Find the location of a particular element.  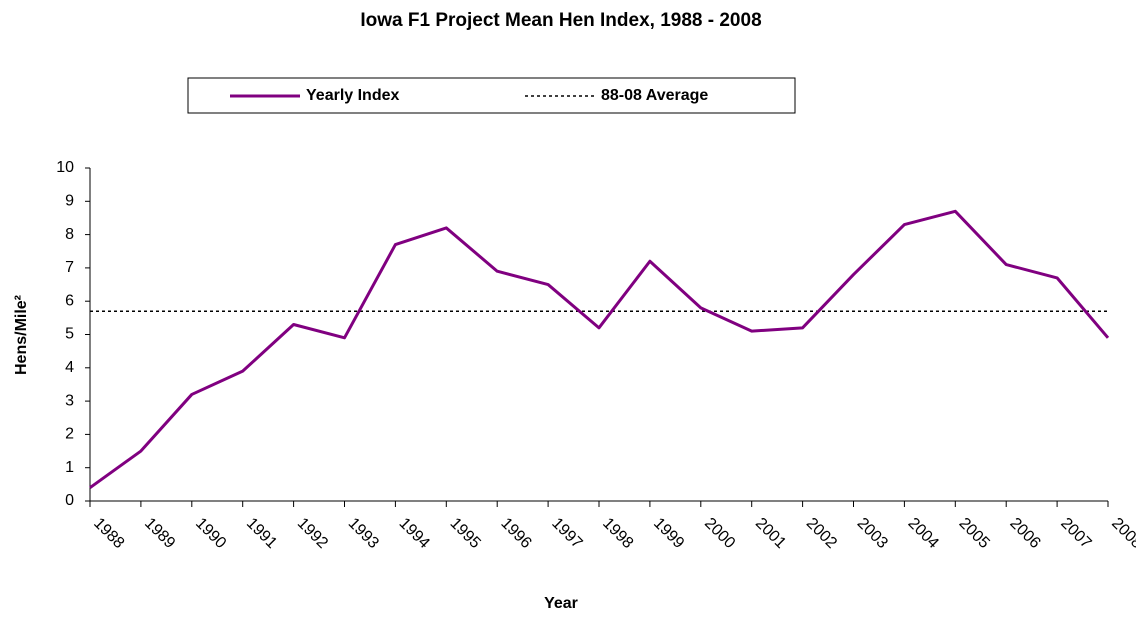

x-tick-label: 2004 is located at coordinates (923, 533).